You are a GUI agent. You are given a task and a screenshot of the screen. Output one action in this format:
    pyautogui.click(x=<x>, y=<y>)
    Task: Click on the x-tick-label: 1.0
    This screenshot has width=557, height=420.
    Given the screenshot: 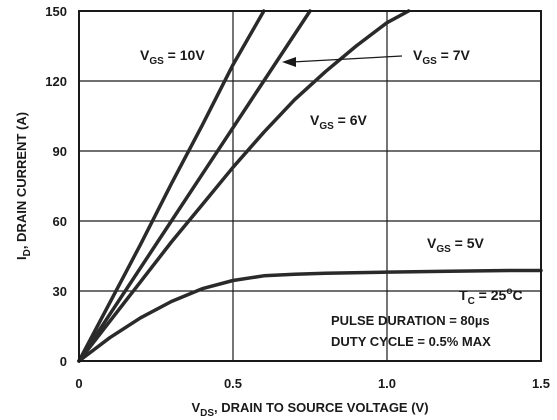 What is the action you would take?
    pyautogui.click(x=387, y=383)
    